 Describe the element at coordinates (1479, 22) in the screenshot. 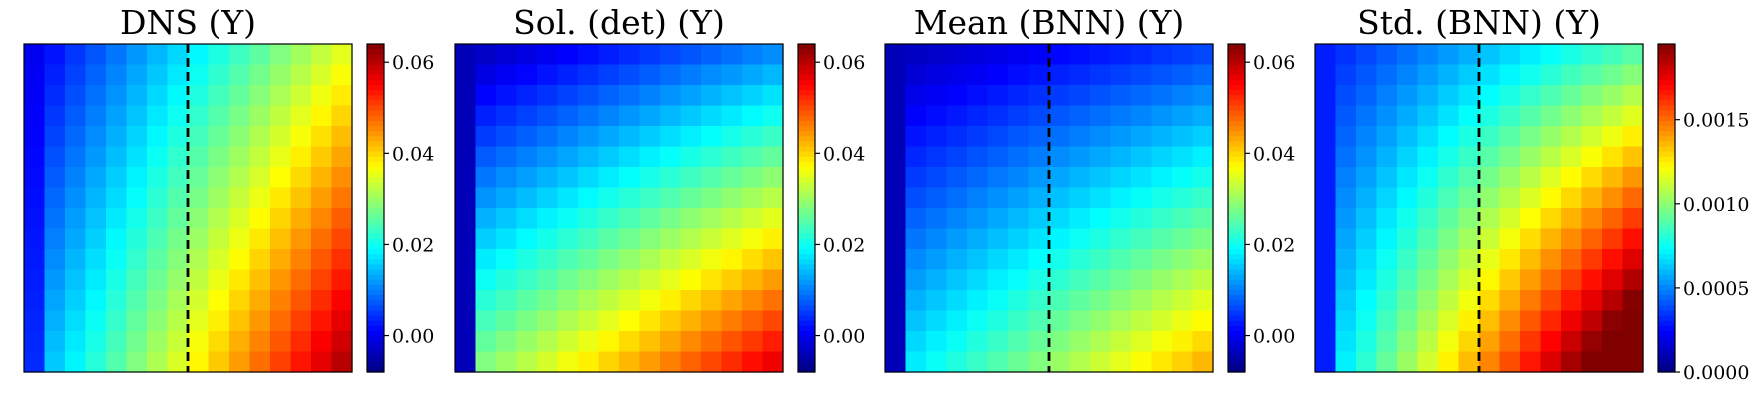

I see `panel-title: Std. (BNN) (Y)` at that location.